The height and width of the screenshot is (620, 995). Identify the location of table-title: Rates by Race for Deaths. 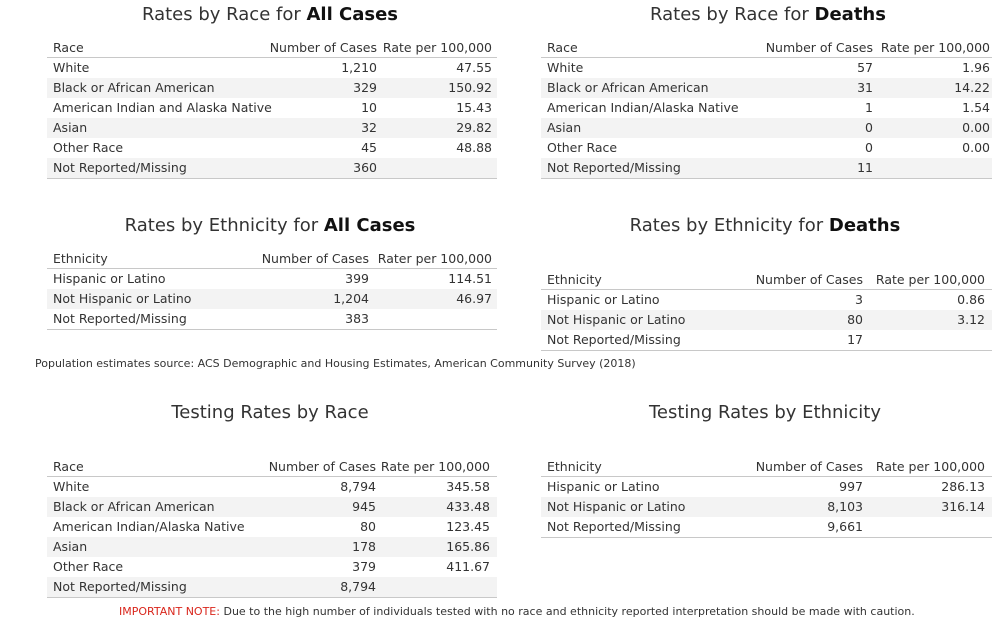
(768, 14).